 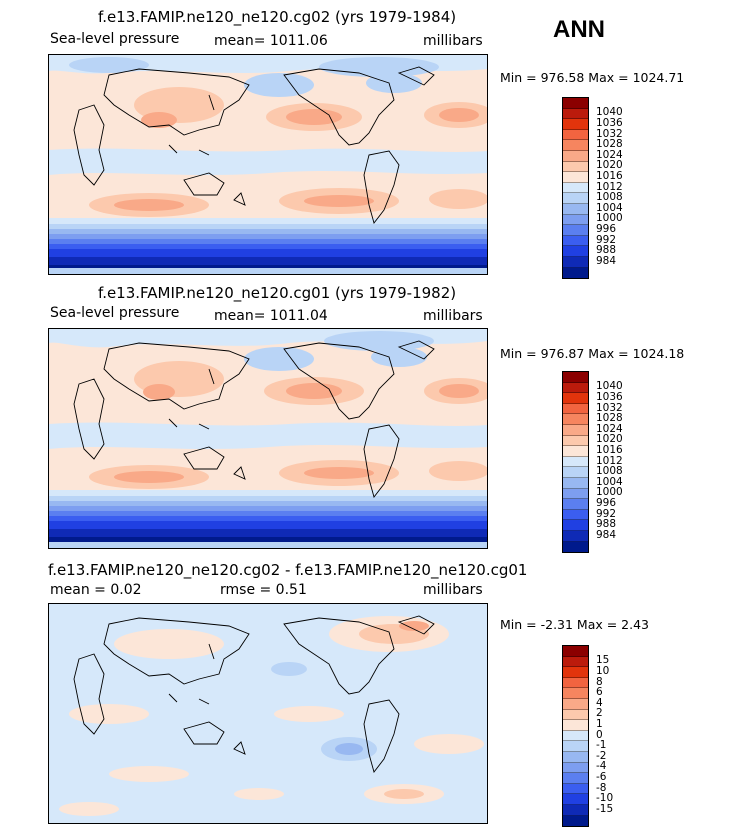 What do you see at coordinates (599, 724) in the screenshot?
I see `colorbar-tick-label: 1` at bounding box center [599, 724].